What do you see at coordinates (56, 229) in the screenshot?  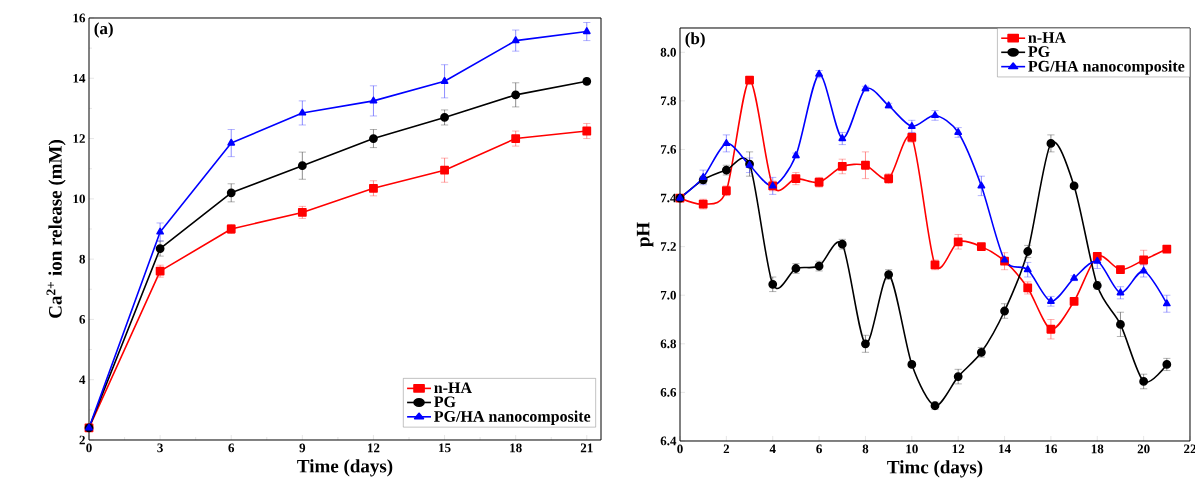 I see `y-axis-title: Ca$^{2+}$ ion release (mM)` at bounding box center [56, 229].